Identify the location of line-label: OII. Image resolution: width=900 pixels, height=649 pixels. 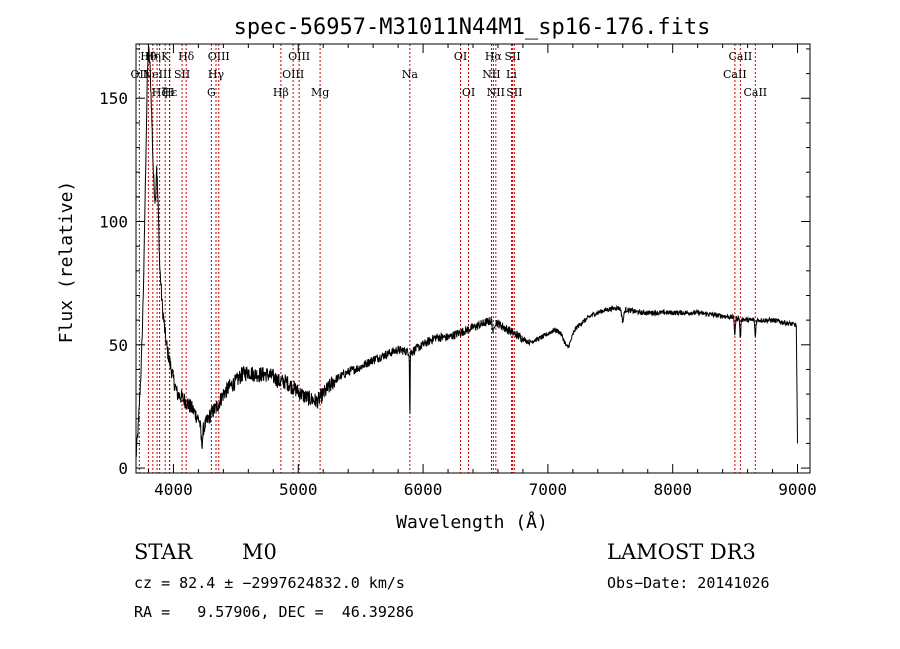
(140, 74).